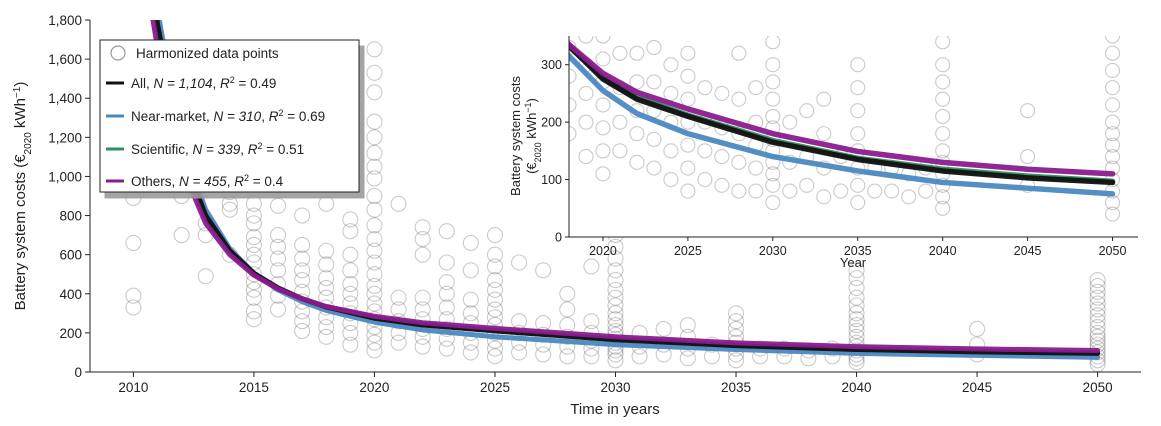  Describe the element at coordinates (515, 136) in the screenshot. I see `inset-y-axis-label-line1: Battery system costs` at that location.